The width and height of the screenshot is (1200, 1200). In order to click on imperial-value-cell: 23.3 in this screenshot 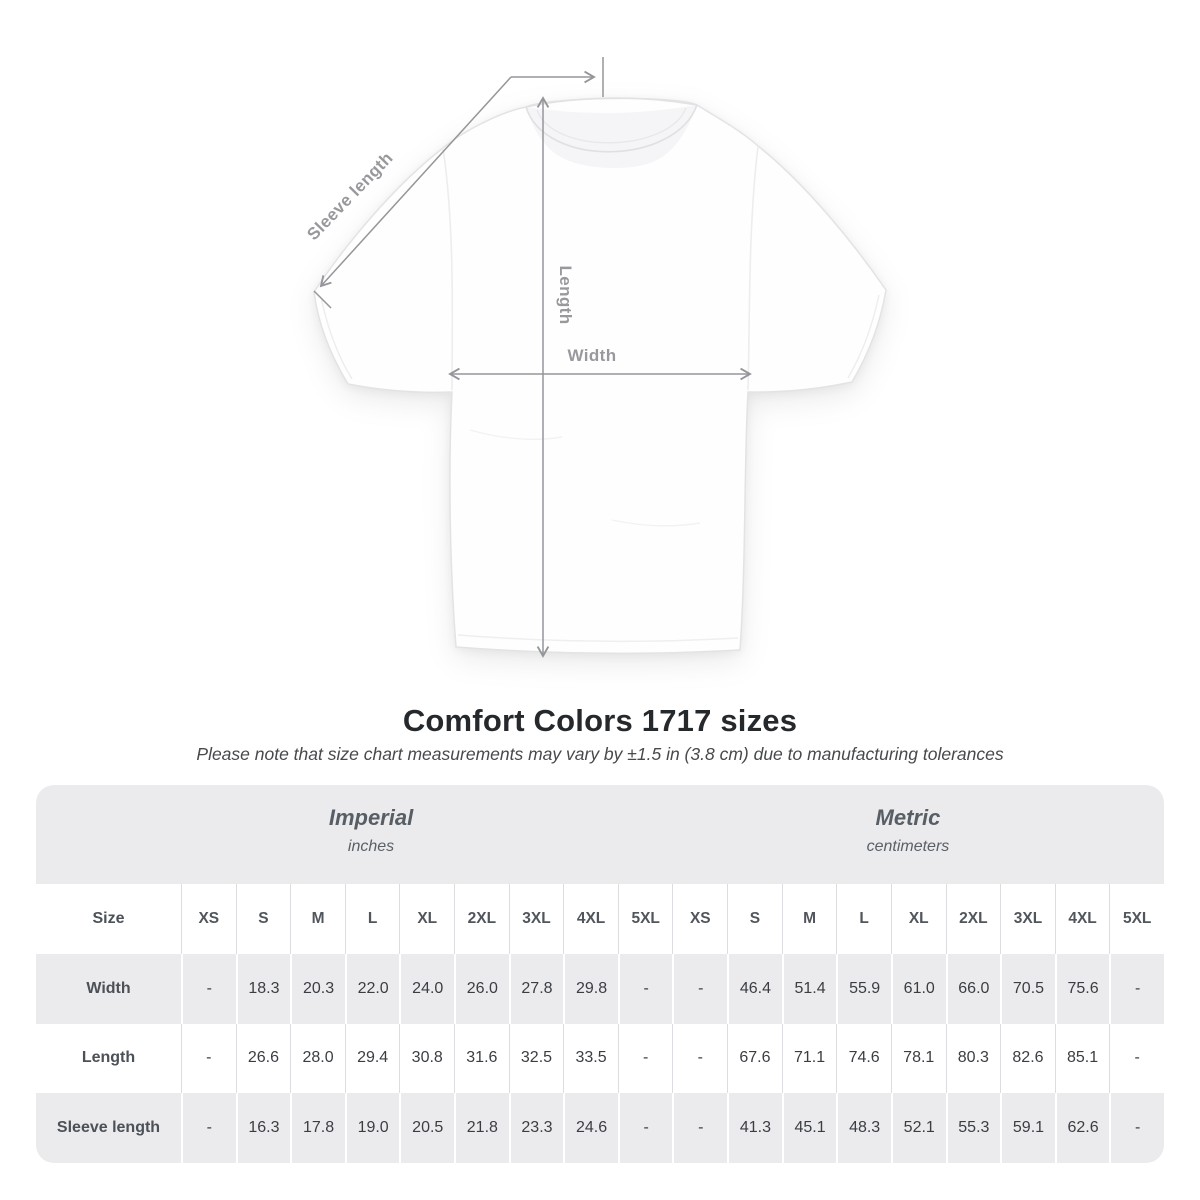, I will do `click(536, 1128)`.